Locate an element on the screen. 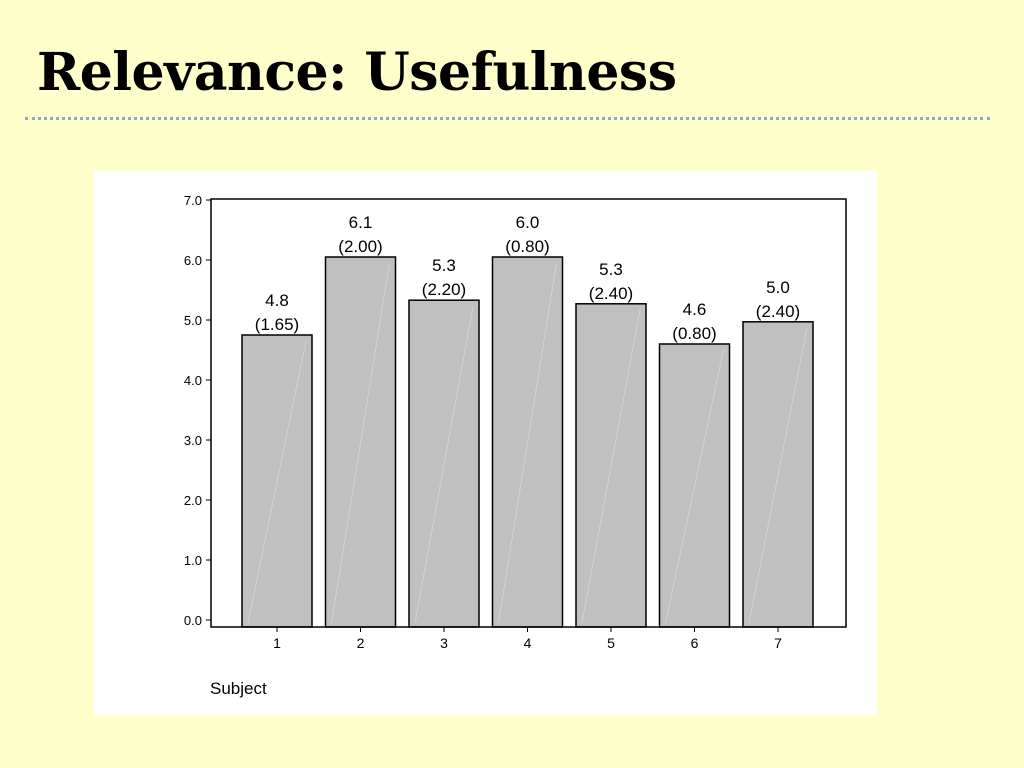 Image resolution: width=1024 pixels, height=768 pixels. bar-value-label: 4.8 is located at coordinates (277, 300).